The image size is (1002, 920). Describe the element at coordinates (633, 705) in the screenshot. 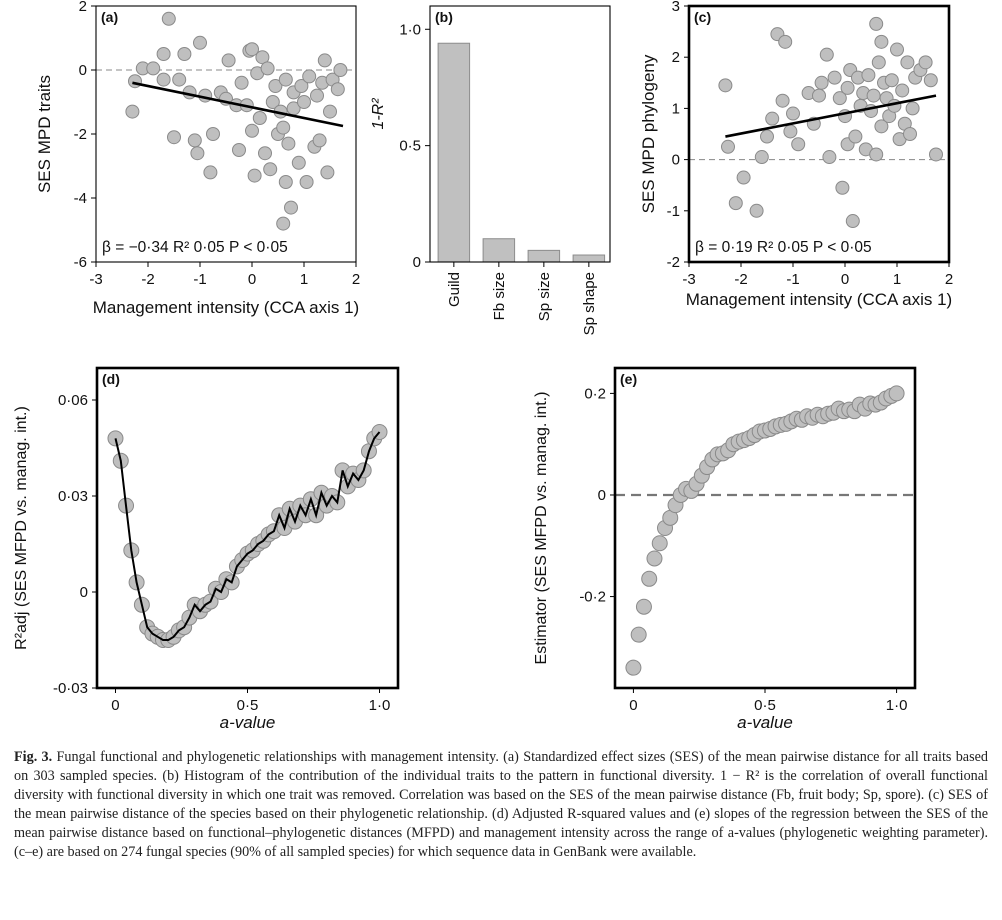

I see `panel-e-x-tick-label: 0` at that location.